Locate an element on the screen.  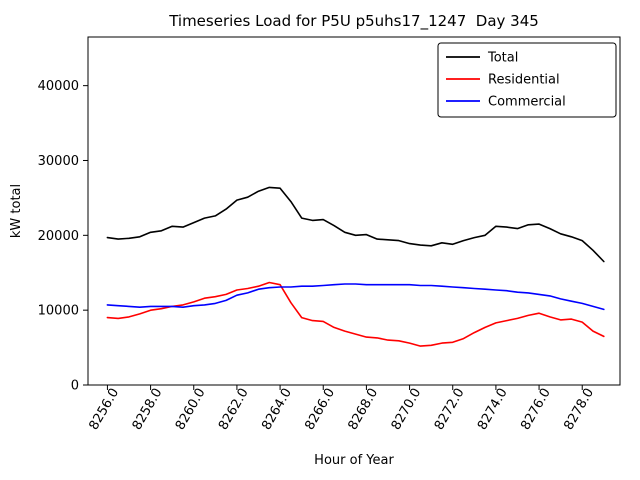
x-tick-label: 8270.0 is located at coordinates (407, 409).